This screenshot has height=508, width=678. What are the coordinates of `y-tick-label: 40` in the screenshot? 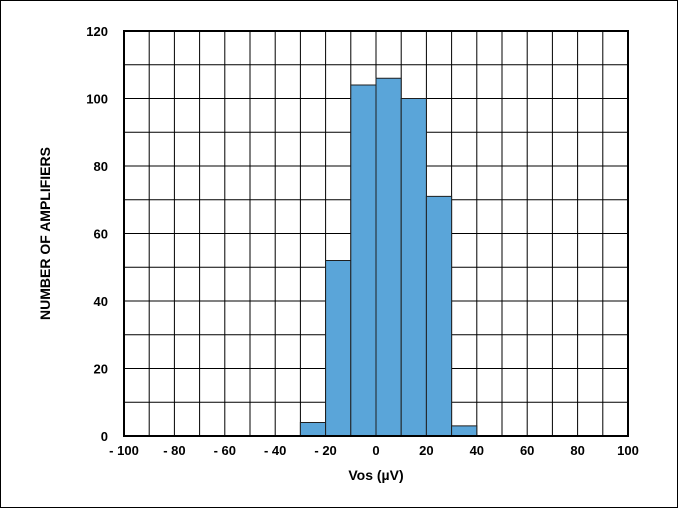 It's located at (101, 301).